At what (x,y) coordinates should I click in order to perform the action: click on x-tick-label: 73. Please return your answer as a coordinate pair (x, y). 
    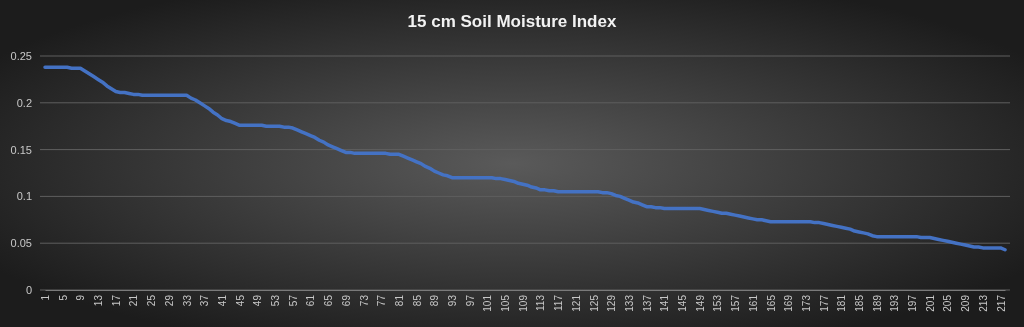
    Looking at the image, I should click on (364, 300).